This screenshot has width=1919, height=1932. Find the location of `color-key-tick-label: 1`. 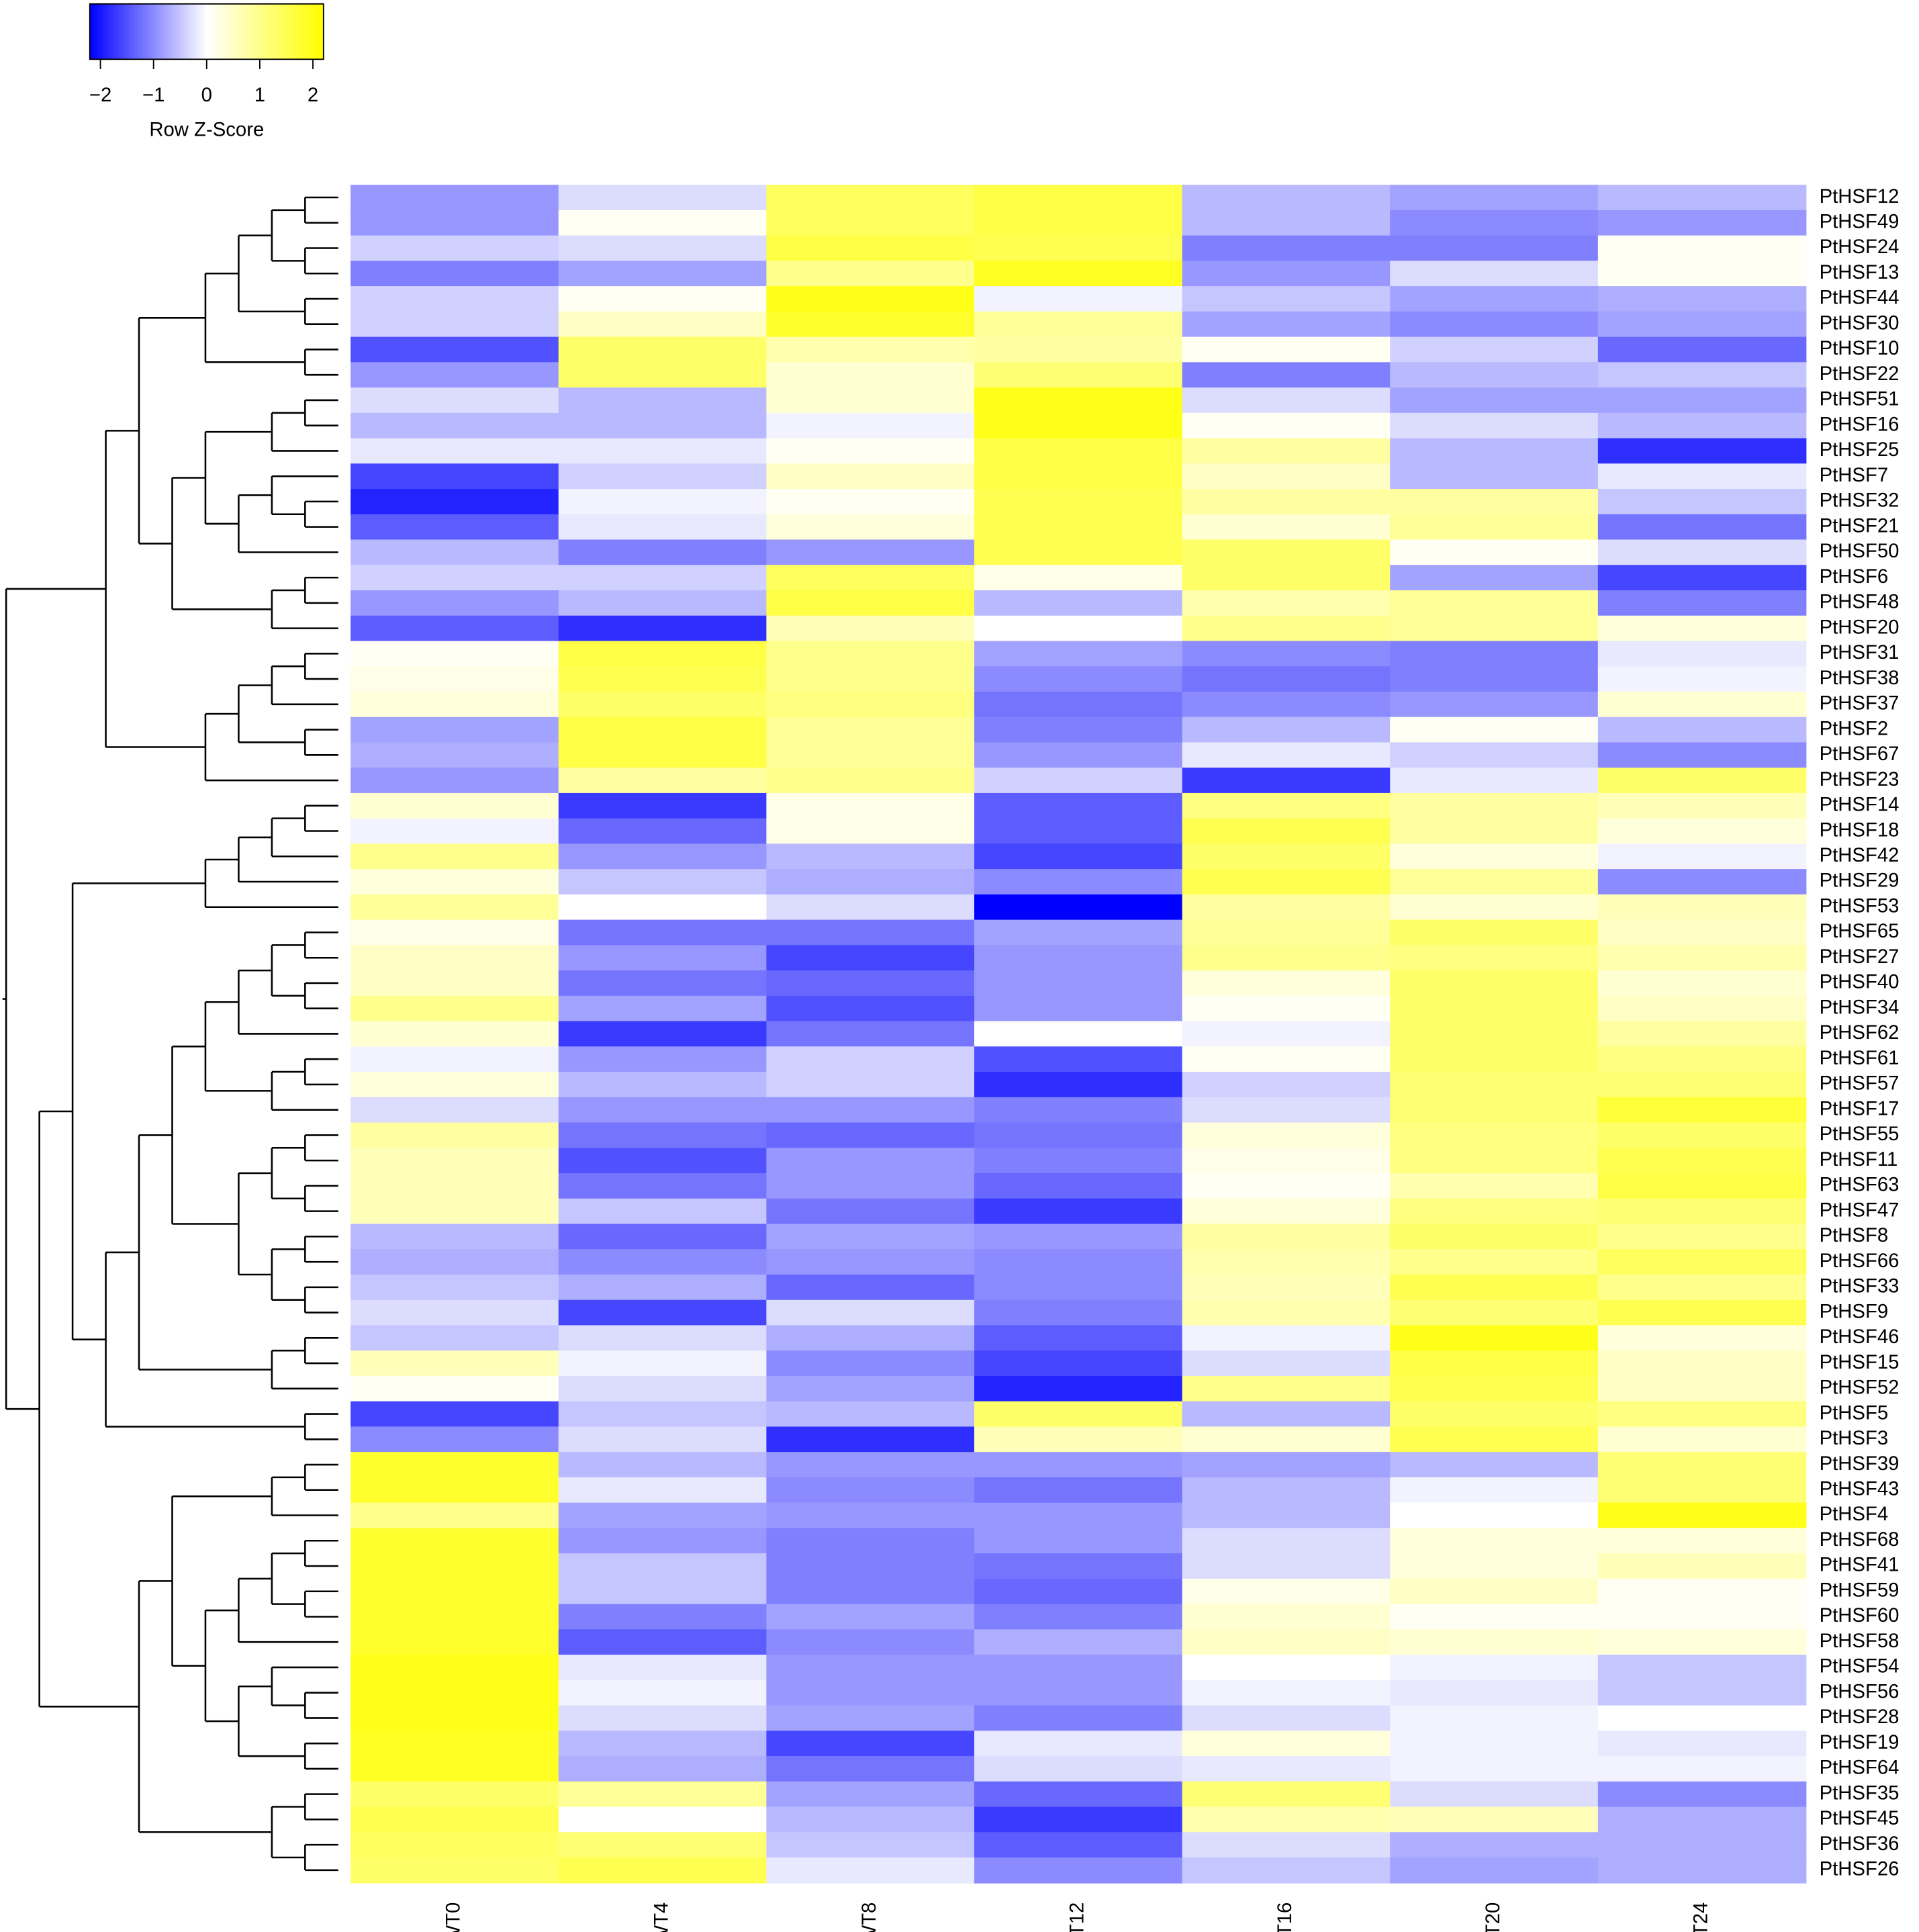

color-key-tick-label: 1 is located at coordinates (259, 95).